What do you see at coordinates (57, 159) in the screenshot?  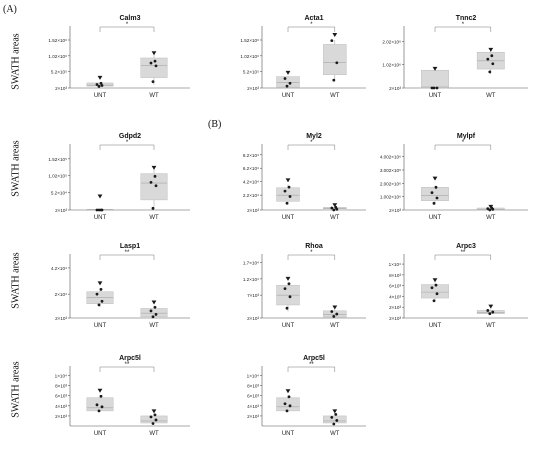 I see `y-tick-label: 1.52×10⁵` at bounding box center [57, 159].